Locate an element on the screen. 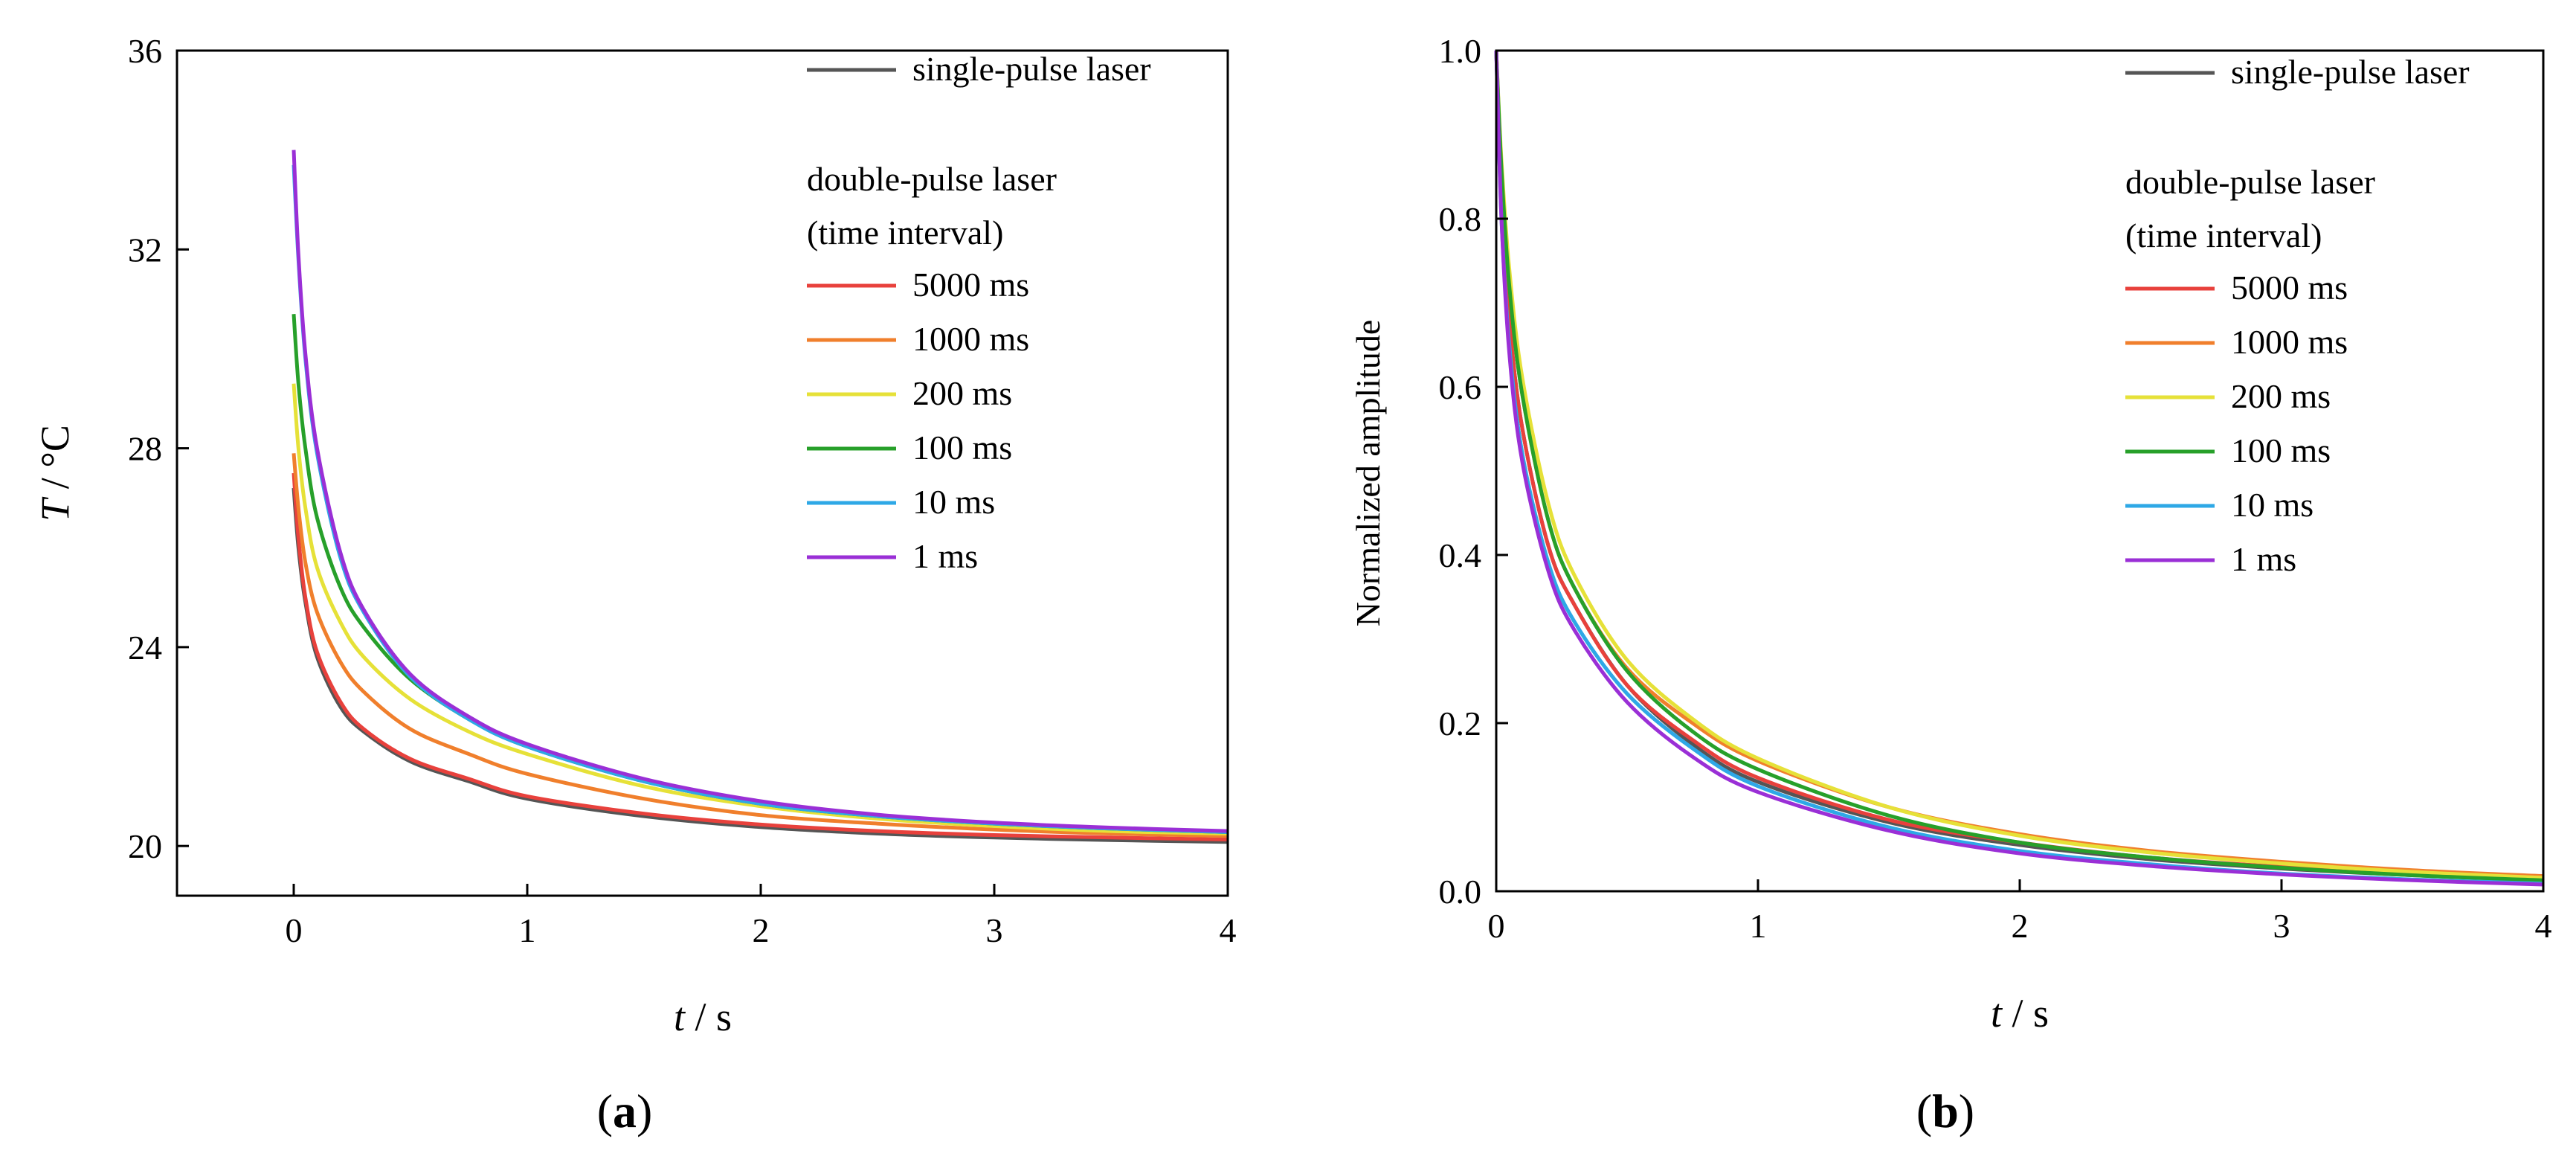 This screenshot has height=1165, width=2576. panel-a-label: (a) is located at coordinates (625, 1111).